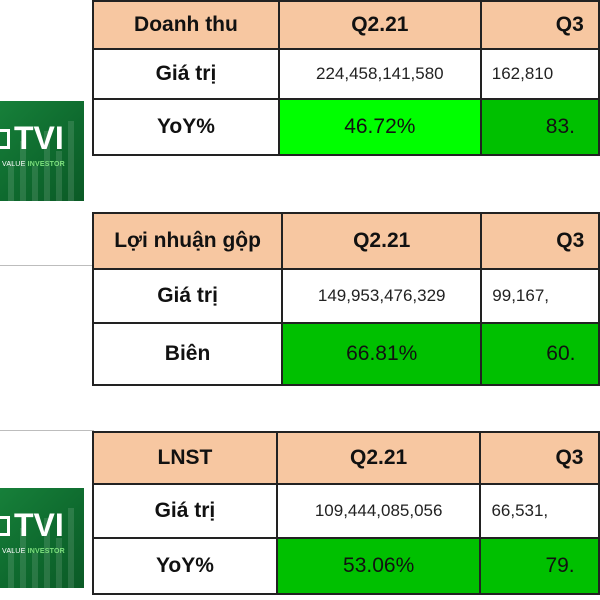 This screenshot has height=600, width=600. Describe the element at coordinates (382, 296) in the screenshot. I see `value-cell: 149,953,476,329` at that location.